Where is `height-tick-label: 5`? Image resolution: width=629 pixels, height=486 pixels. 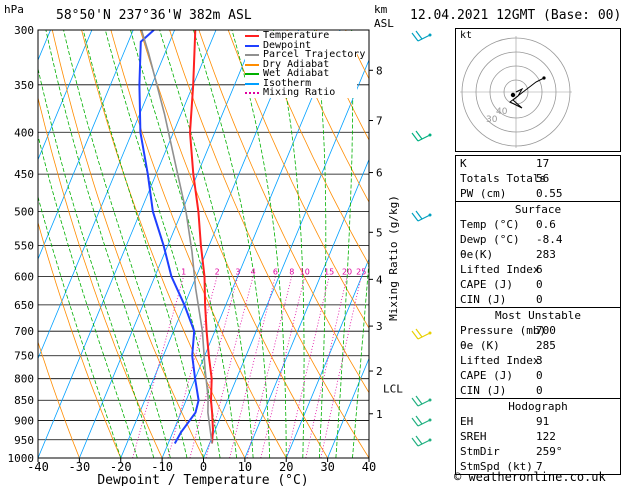
height-tick-label: 5 is located at coordinates (379, 232).